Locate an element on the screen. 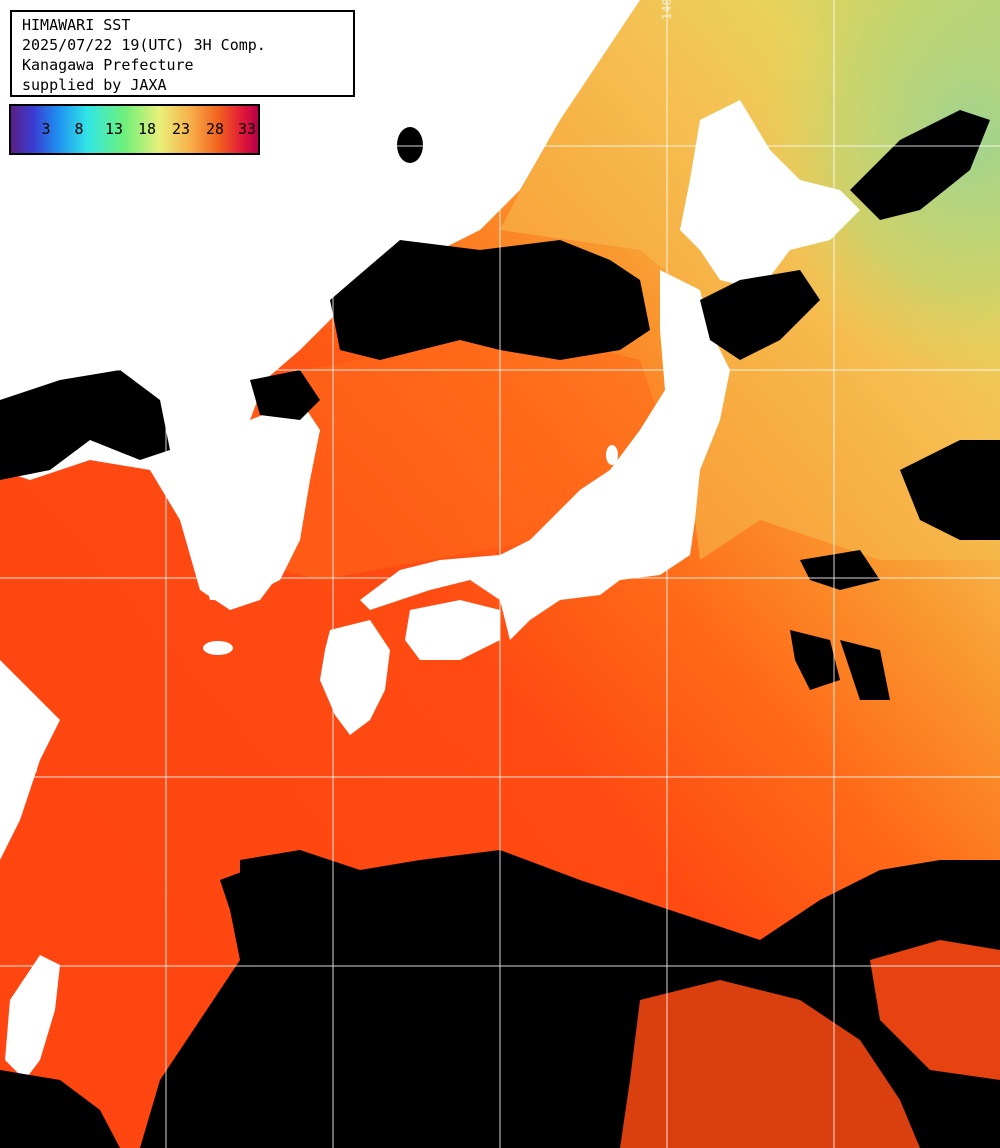 This screenshot has height=1148, width=1000. cloud-southwest is located at coordinates (60, 1109).